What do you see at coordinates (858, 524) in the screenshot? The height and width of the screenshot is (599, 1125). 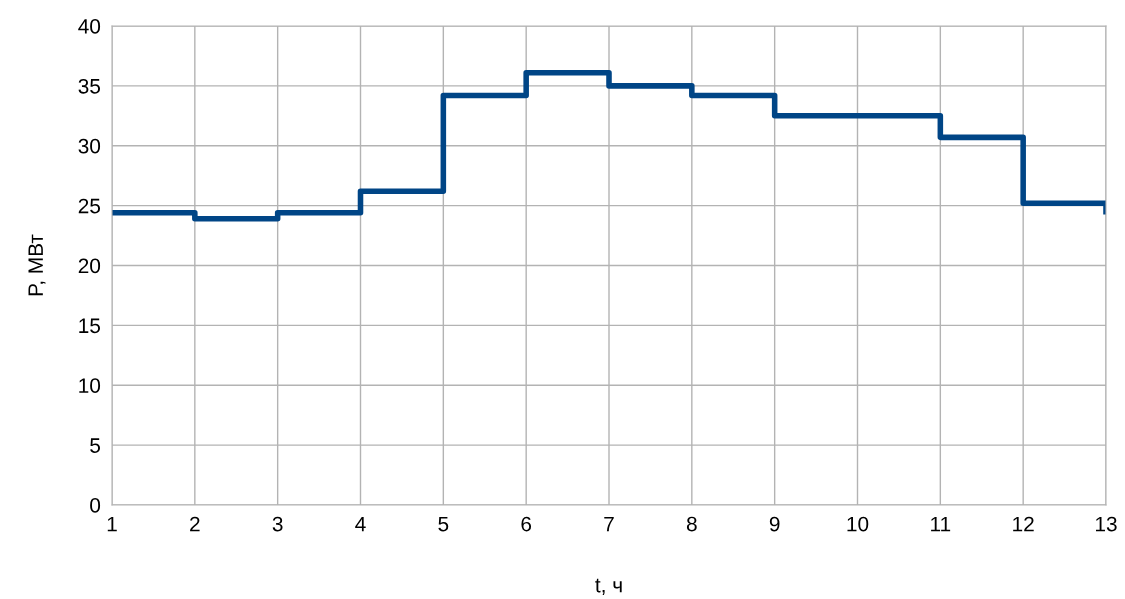 I see `x-tick-label: 10` at bounding box center [858, 524].